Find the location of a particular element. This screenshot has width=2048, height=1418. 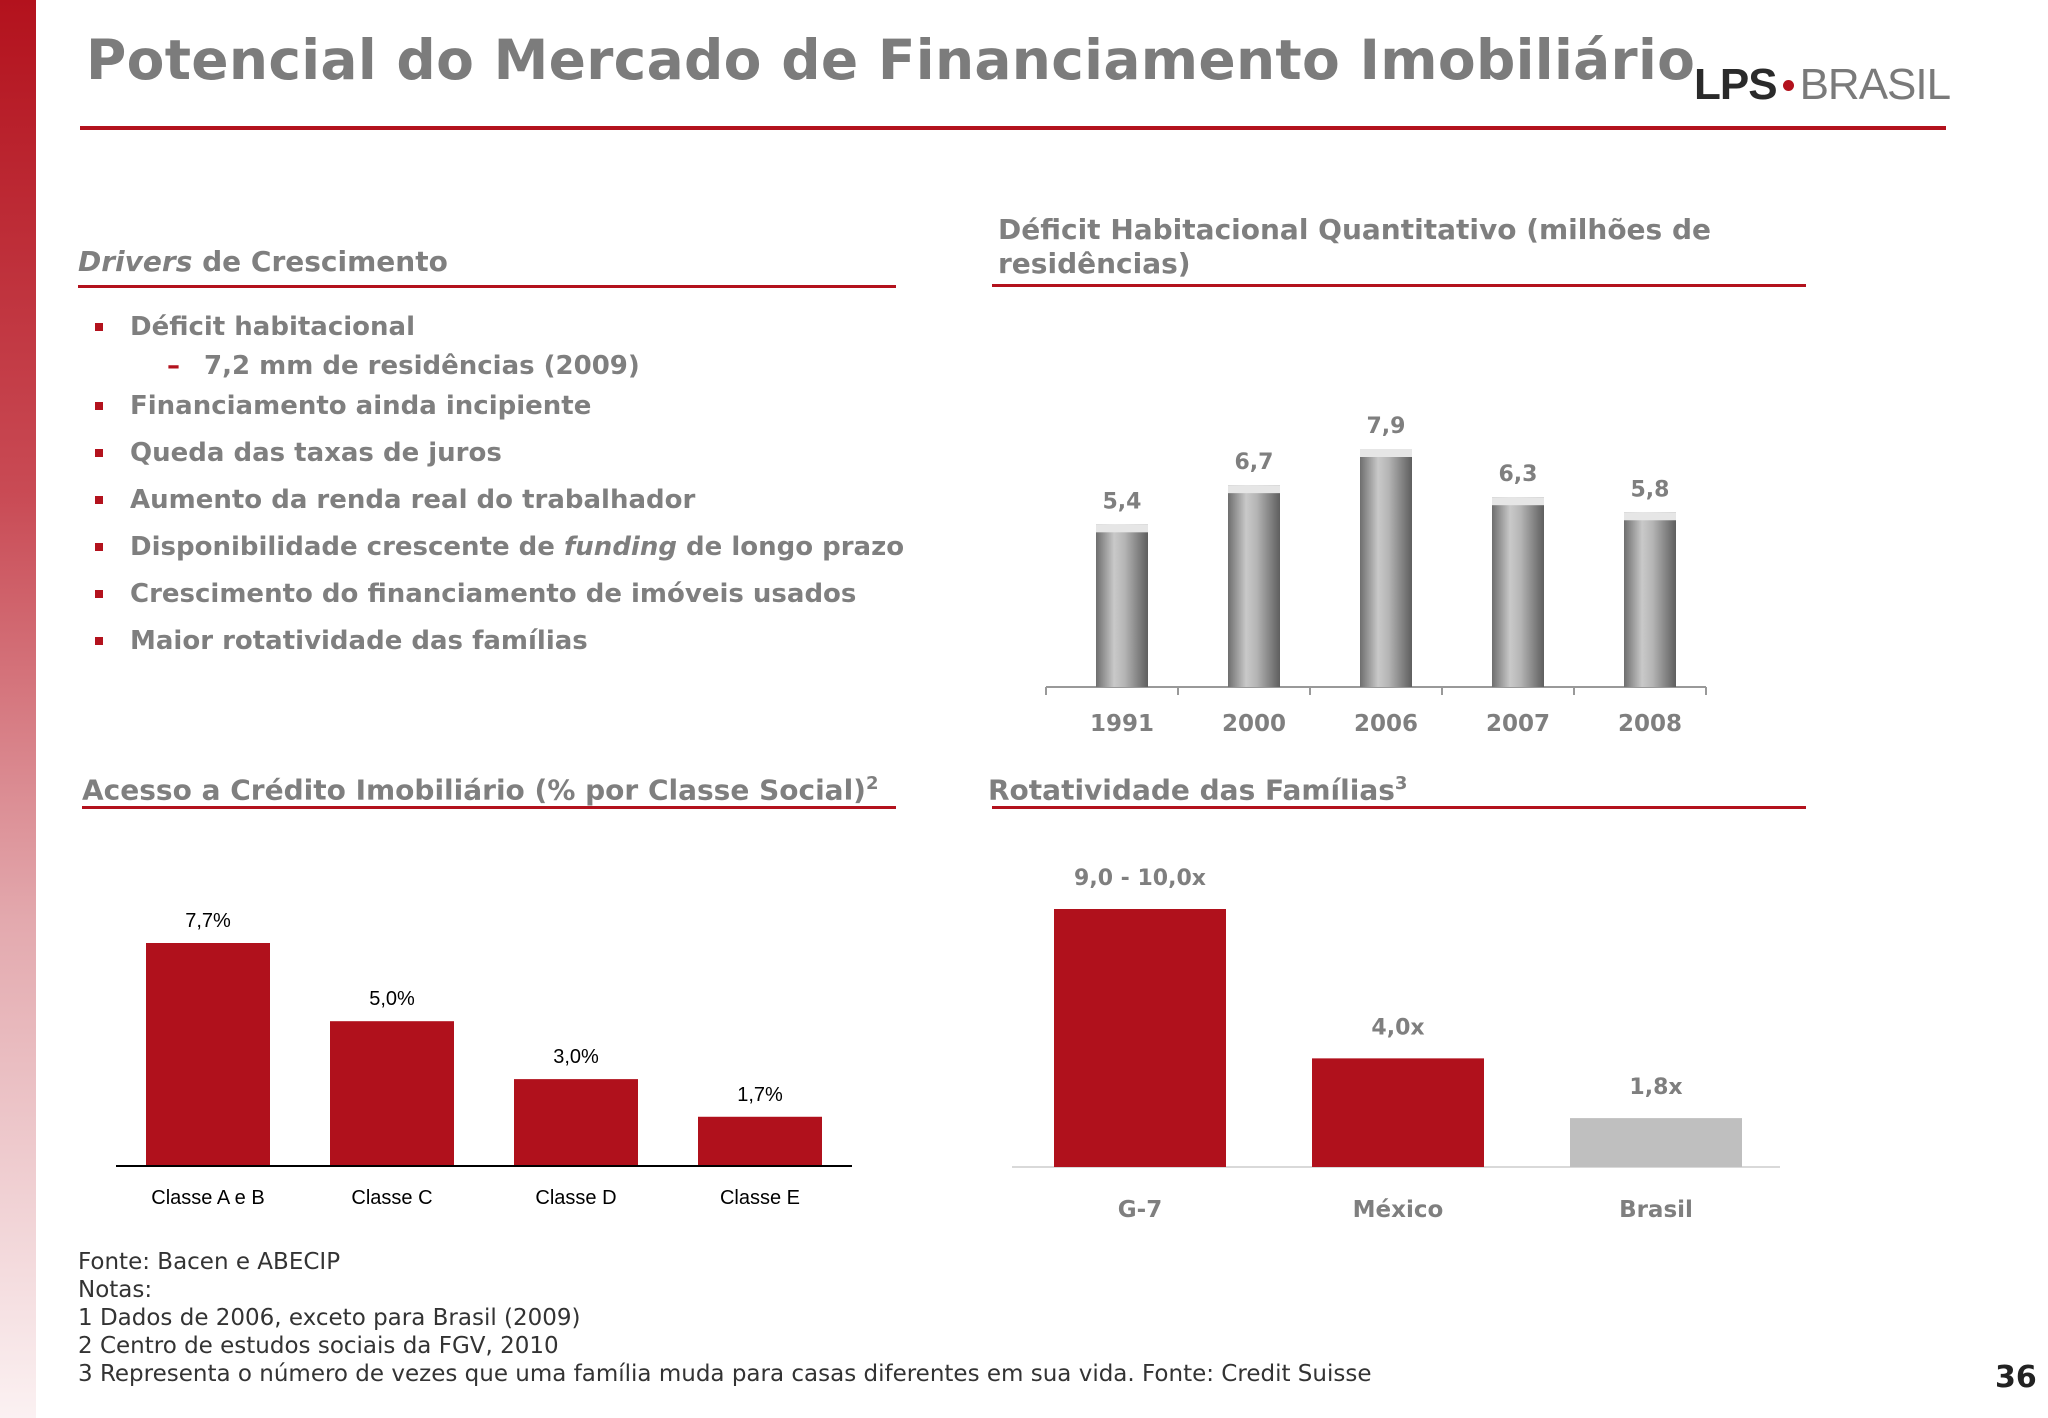

data-label: 1,8x is located at coordinates (1655, 1087).